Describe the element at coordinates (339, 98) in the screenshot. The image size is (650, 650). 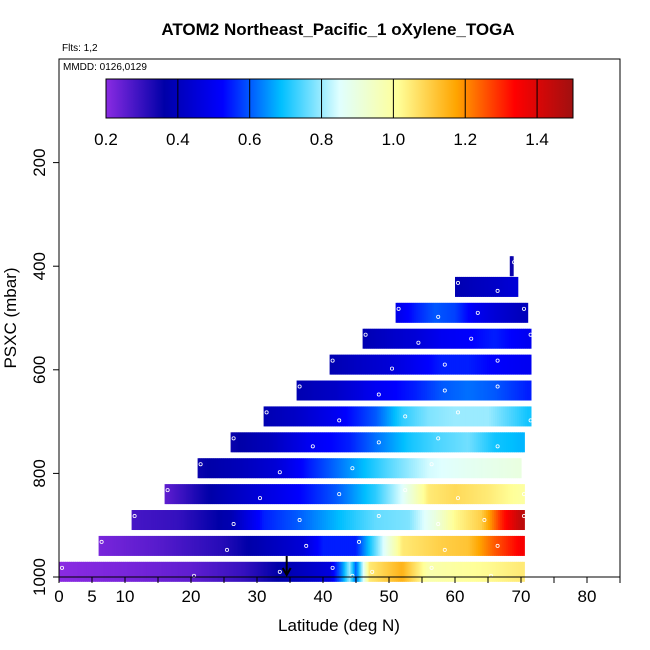
I see `colorbar` at that location.